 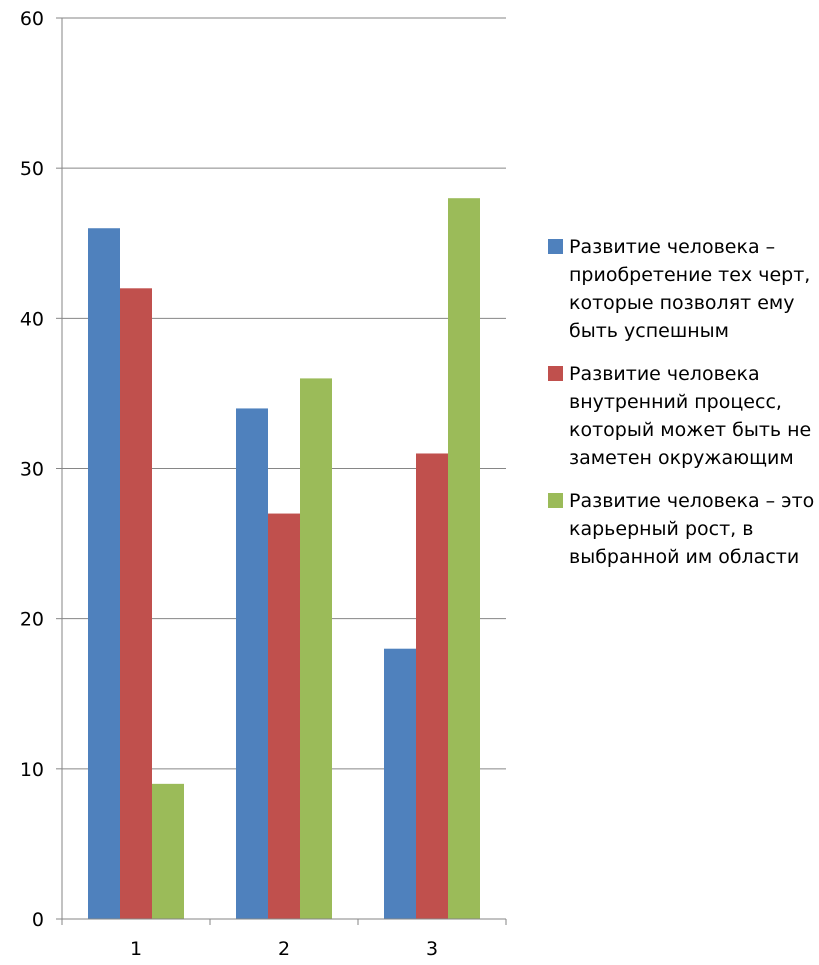 I want to click on y-tick-label: 60, so click(x=32, y=19).